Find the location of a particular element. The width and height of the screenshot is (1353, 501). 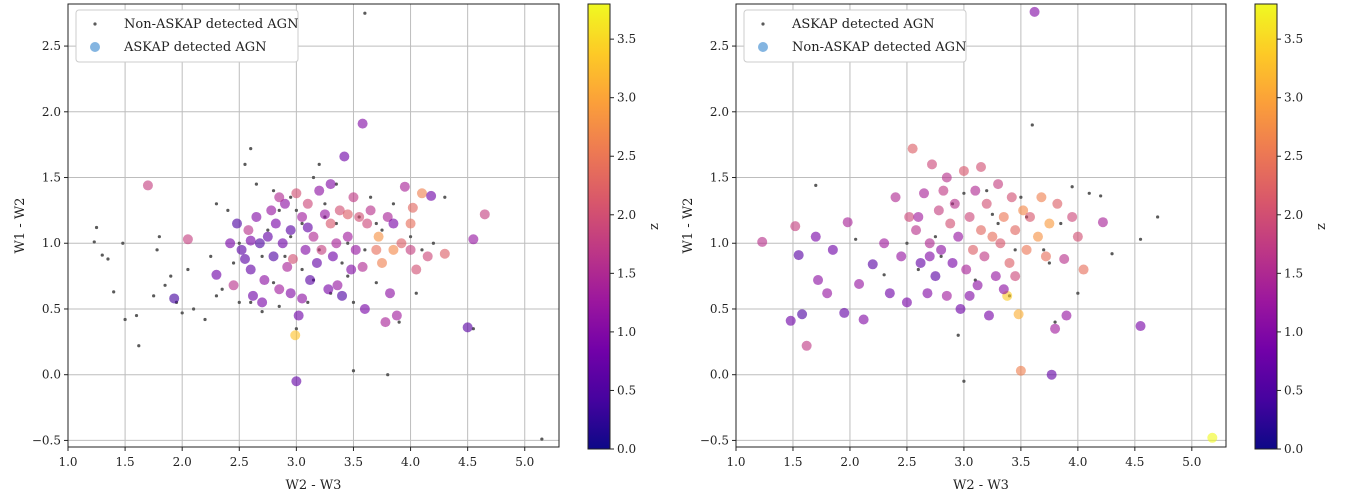

right-legend-label-2: Non-ASKAP detected AGN is located at coordinates (879, 47).